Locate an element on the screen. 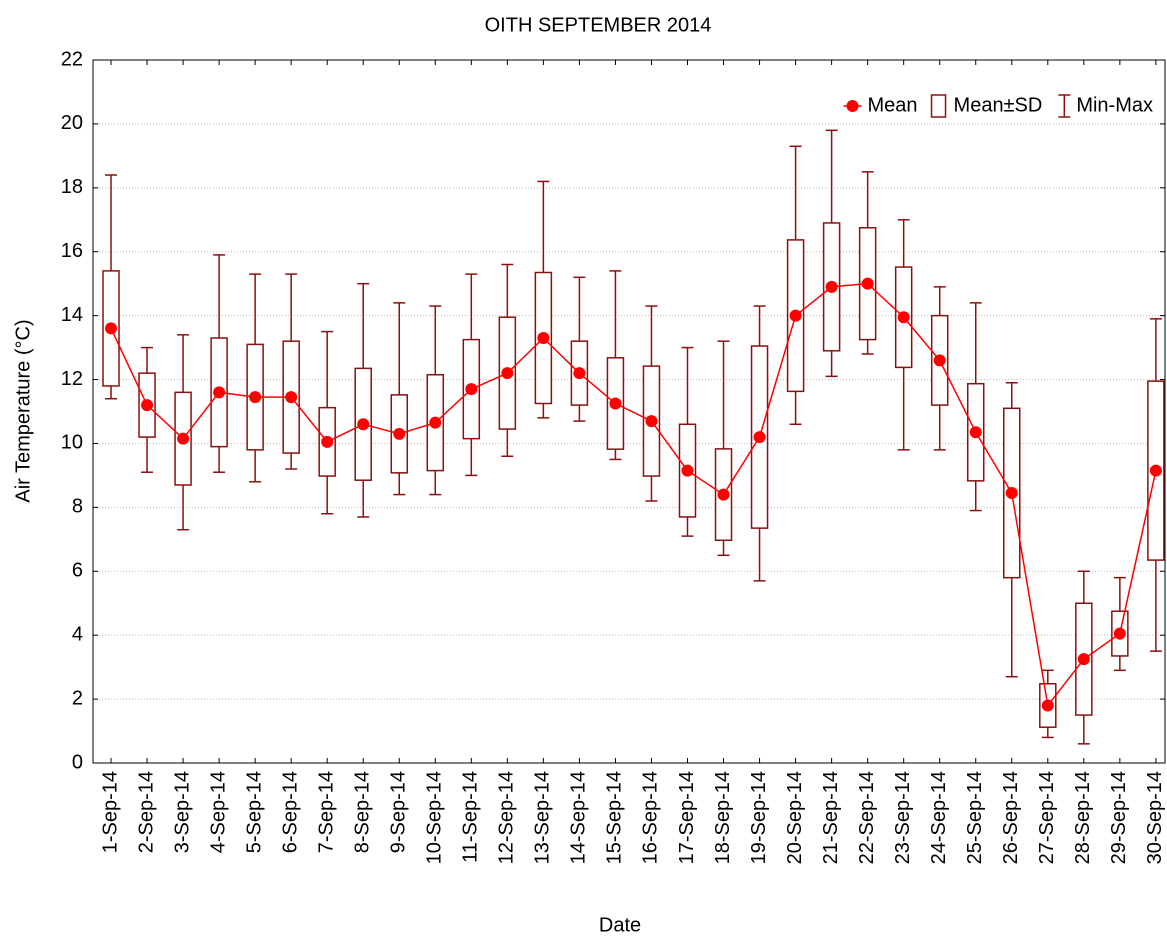 This screenshot has height=937, width=1167. x-tick-label: 22-Sep-14 is located at coordinates (867, 817).